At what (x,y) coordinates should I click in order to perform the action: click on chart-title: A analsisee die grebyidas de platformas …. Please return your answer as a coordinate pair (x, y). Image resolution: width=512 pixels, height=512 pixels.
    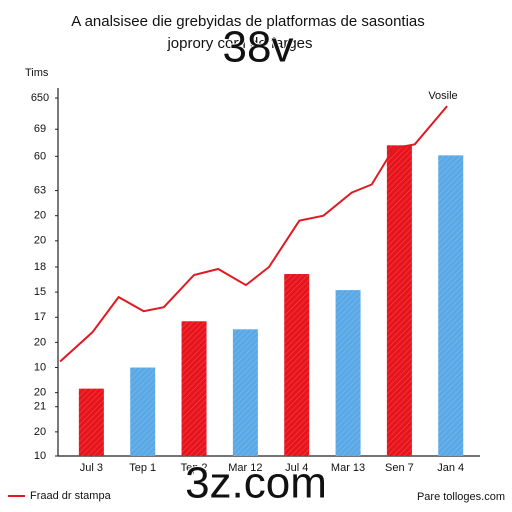
    Looking at the image, I should click on (248, 21).